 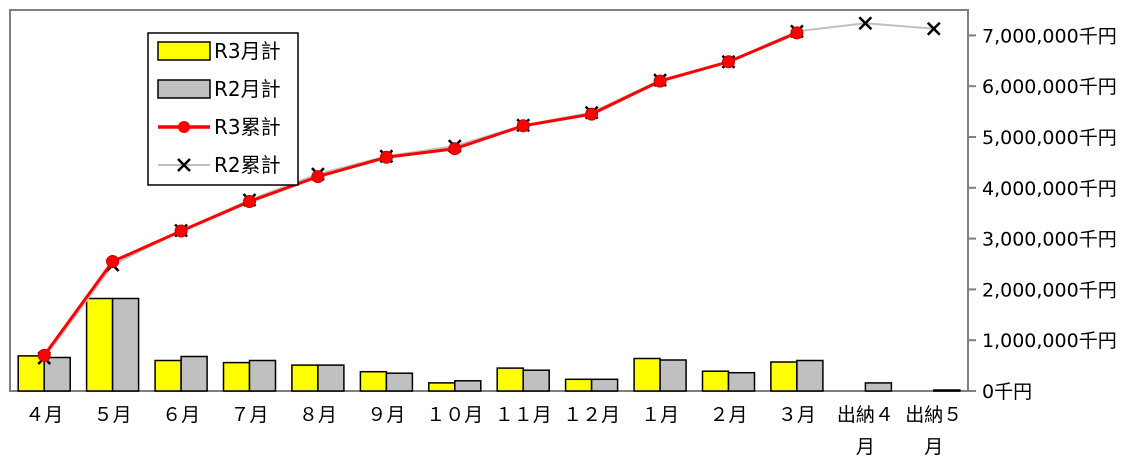 What do you see at coordinates (454, 415) in the screenshot?
I see `x-tick-label: １０月` at bounding box center [454, 415].